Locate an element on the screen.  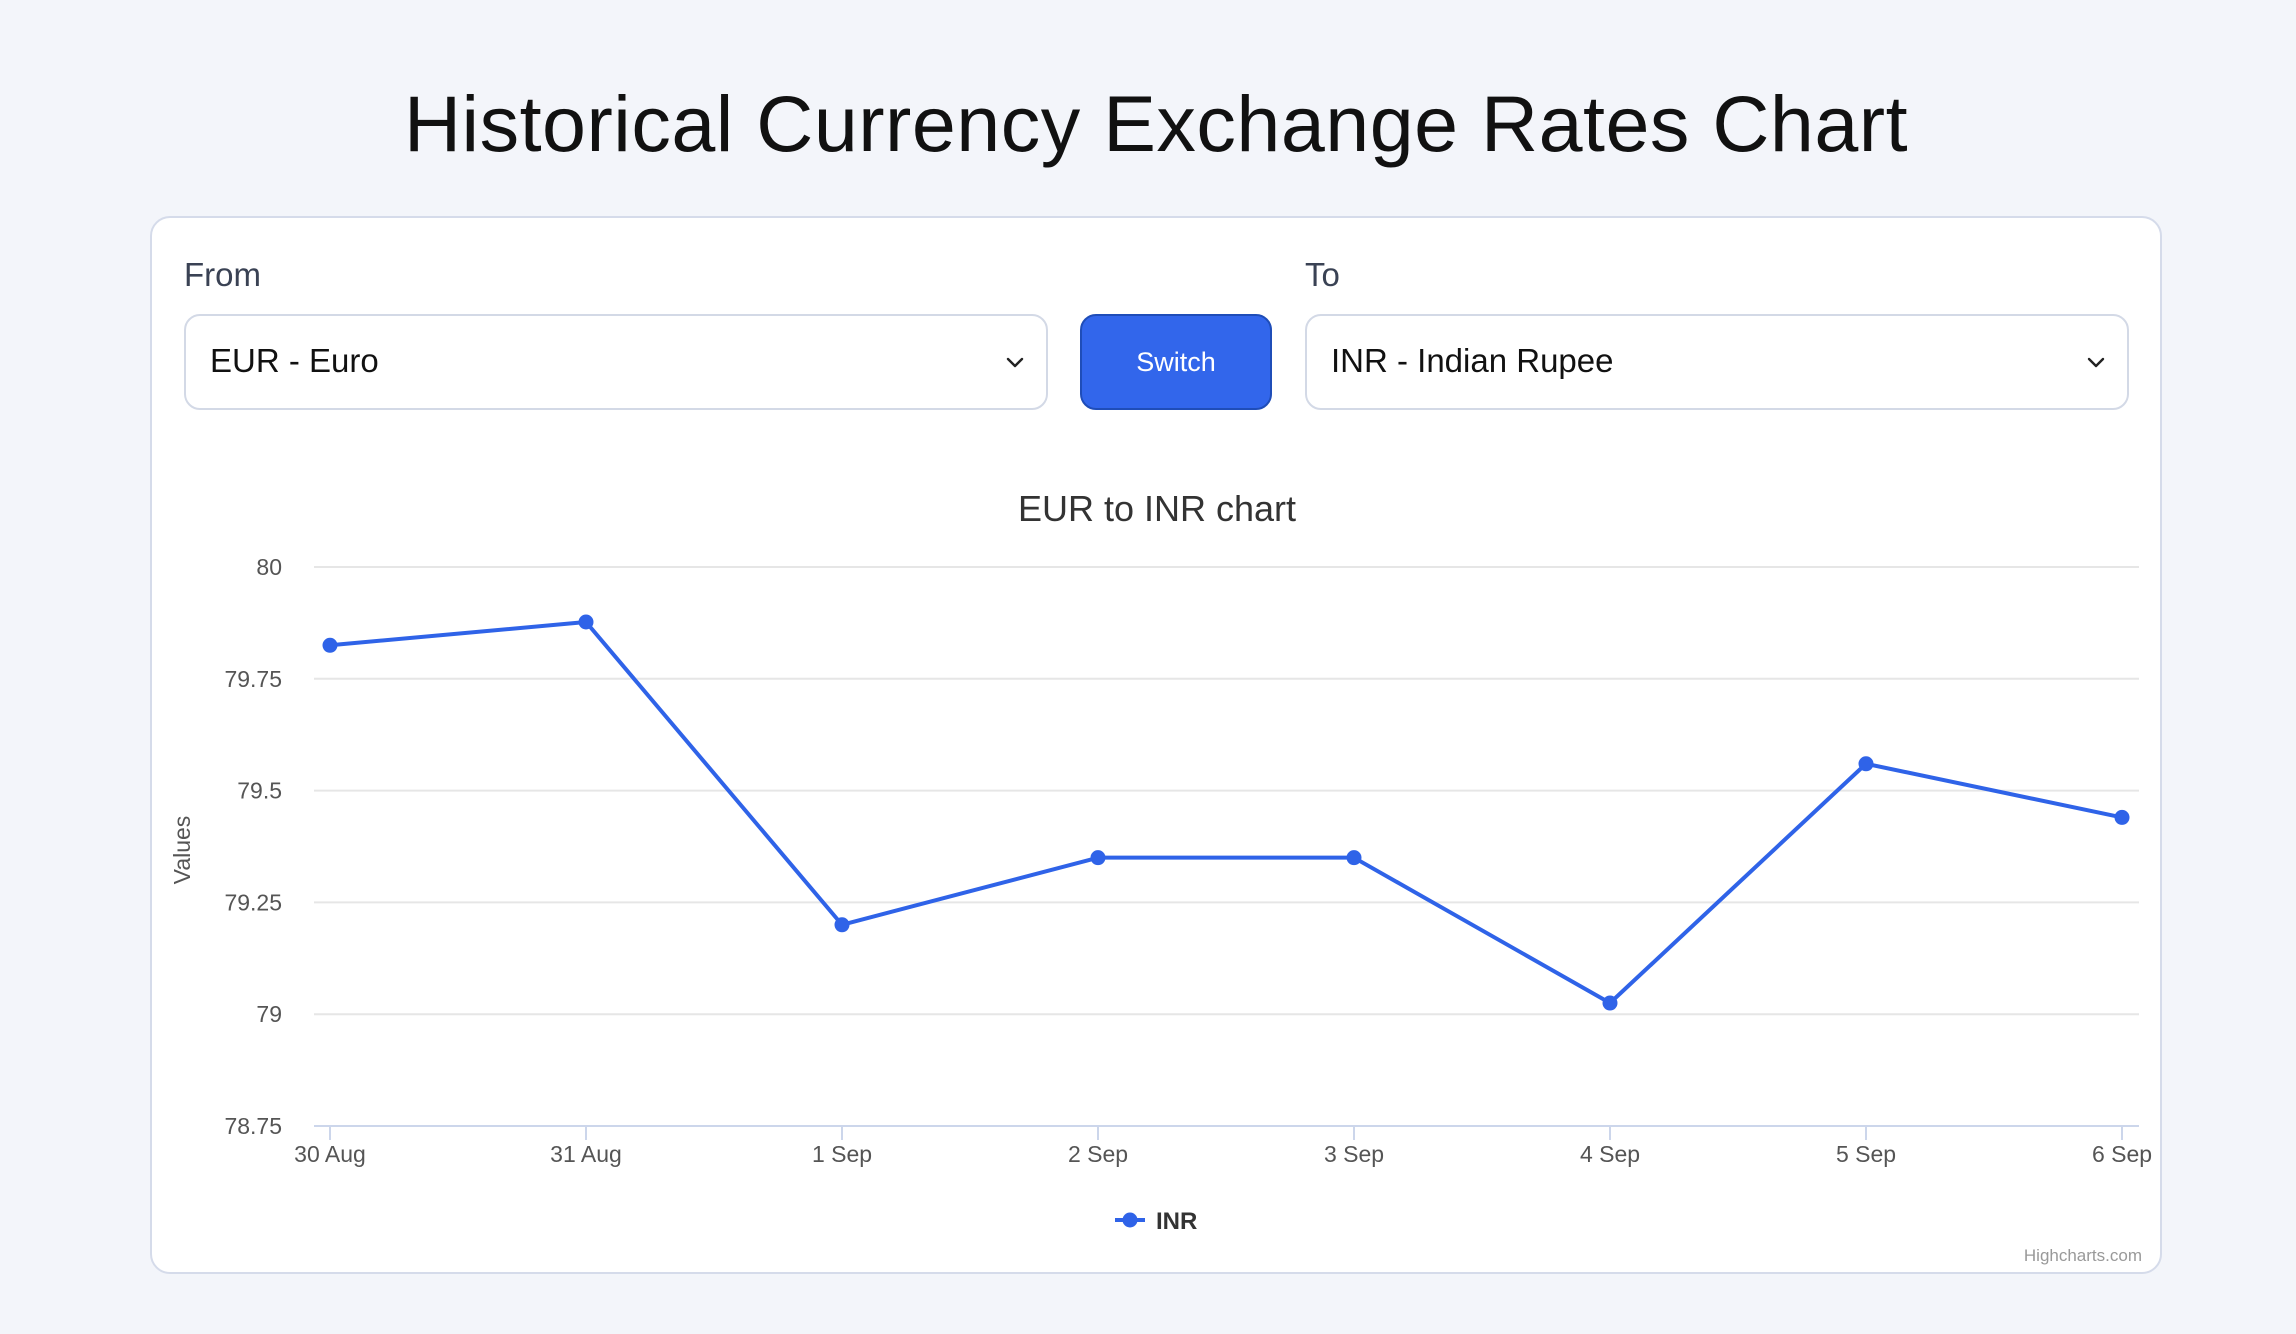
switch-button: Switch is located at coordinates (1176, 362).